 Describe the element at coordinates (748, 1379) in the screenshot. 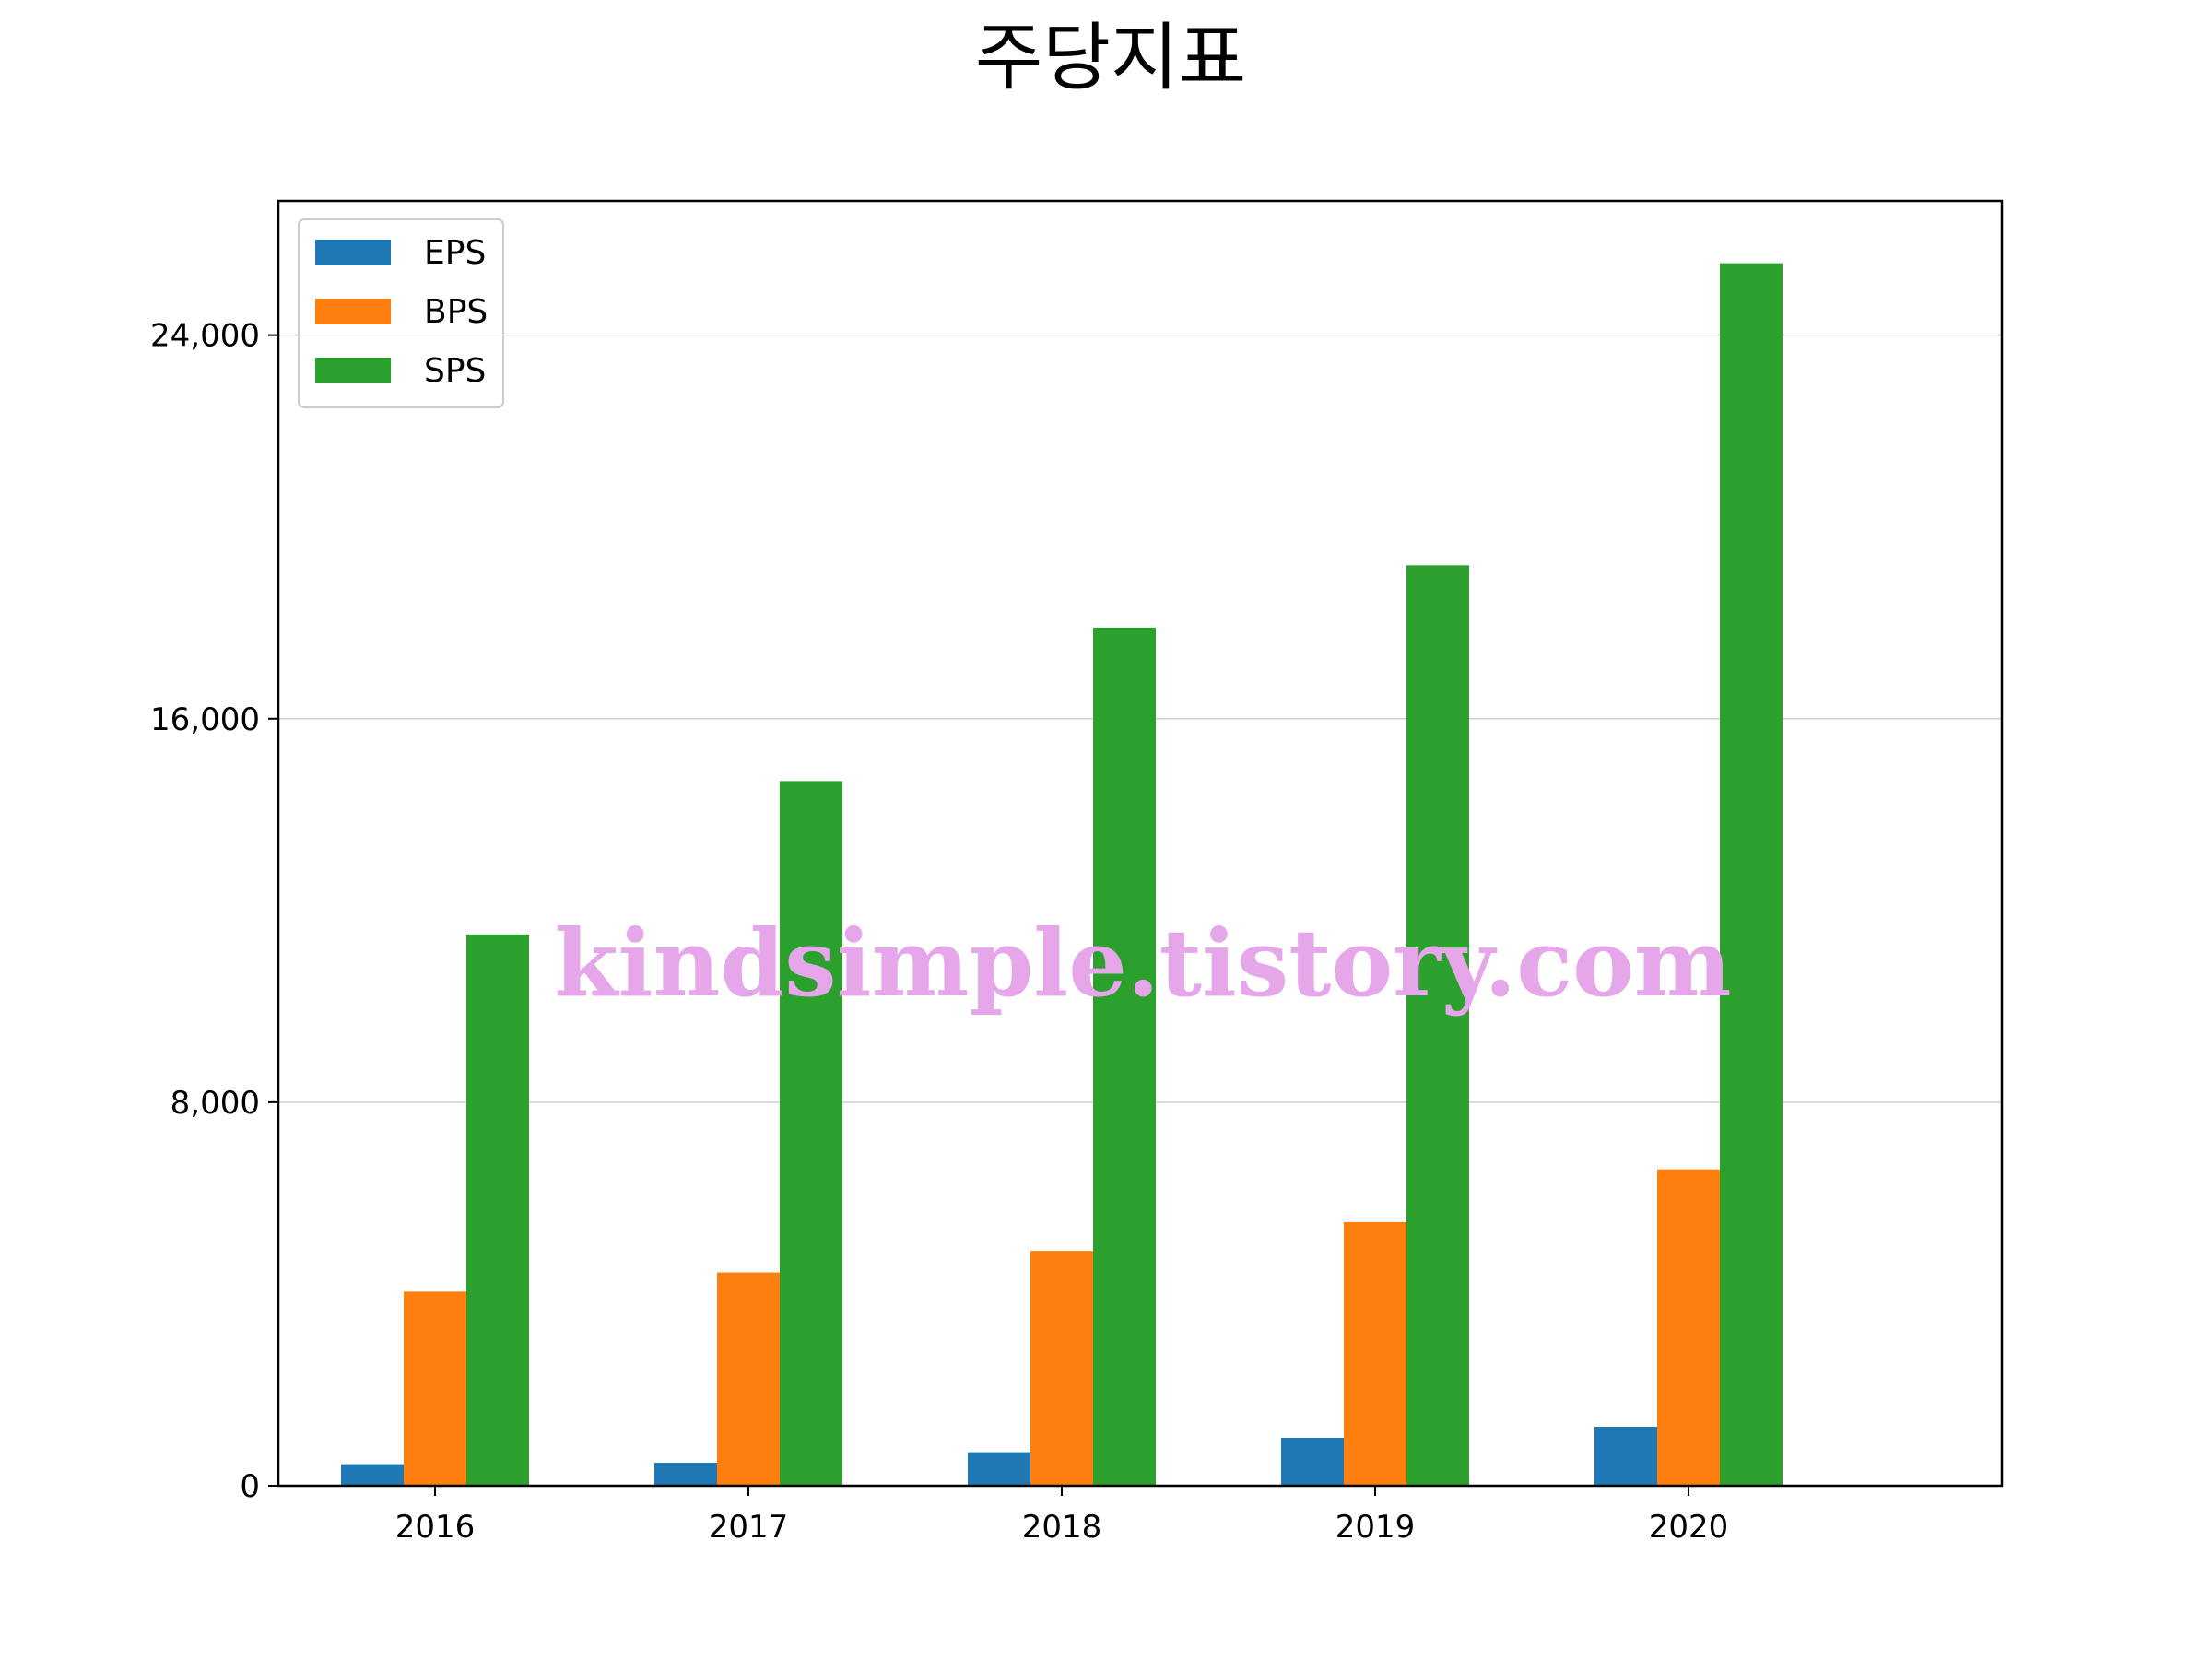

I see `bar-bps-2017` at that location.